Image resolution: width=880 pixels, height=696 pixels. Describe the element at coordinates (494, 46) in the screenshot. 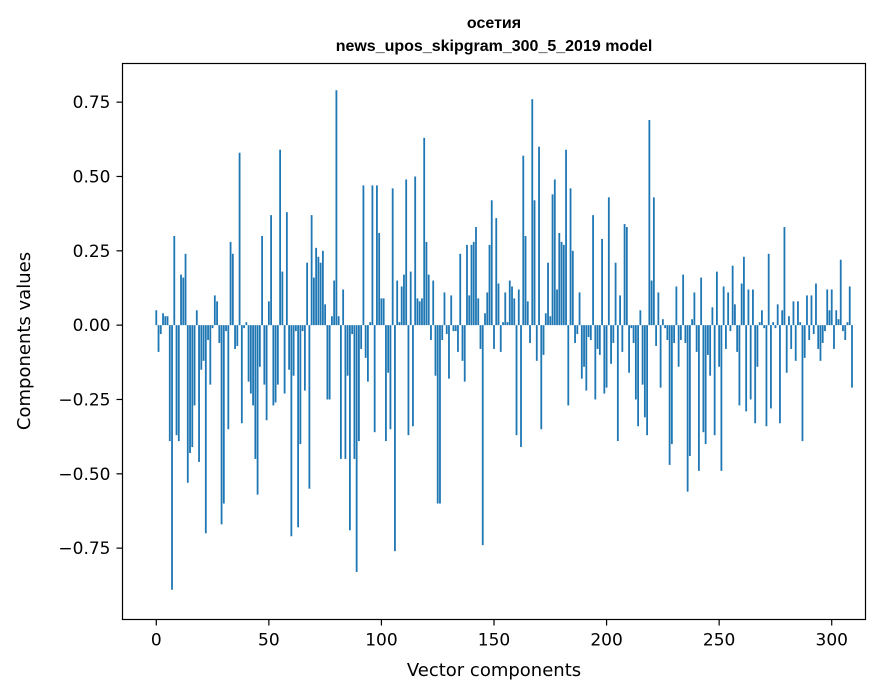

I see `chart-subtitle: news_upos_skipgram_300_5_2019 model` at that location.